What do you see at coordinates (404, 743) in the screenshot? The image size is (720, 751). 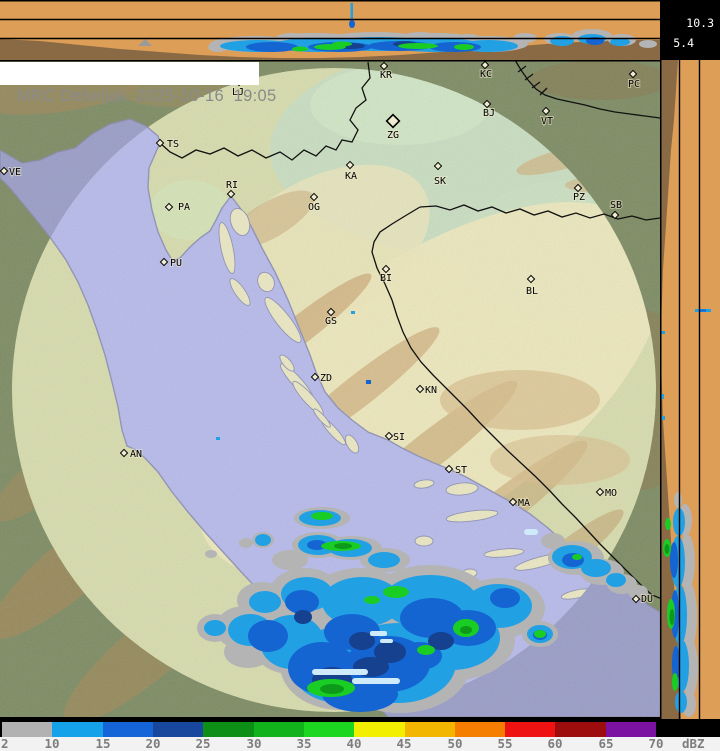 I see `scale-tick: 45` at bounding box center [404, 743].